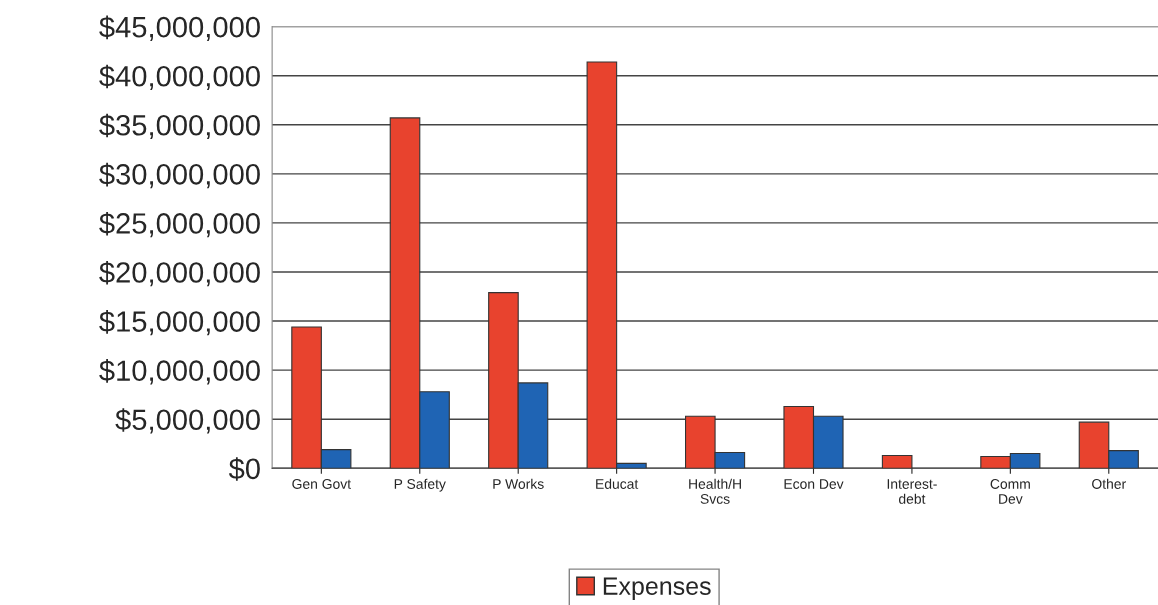 Image resolution: width=1158 pixels, height=605 pixels. What do you see at coordinates (244, 469) in the screenshot?
I see `y-tick-label: $0` at bounding box center [244, 469].